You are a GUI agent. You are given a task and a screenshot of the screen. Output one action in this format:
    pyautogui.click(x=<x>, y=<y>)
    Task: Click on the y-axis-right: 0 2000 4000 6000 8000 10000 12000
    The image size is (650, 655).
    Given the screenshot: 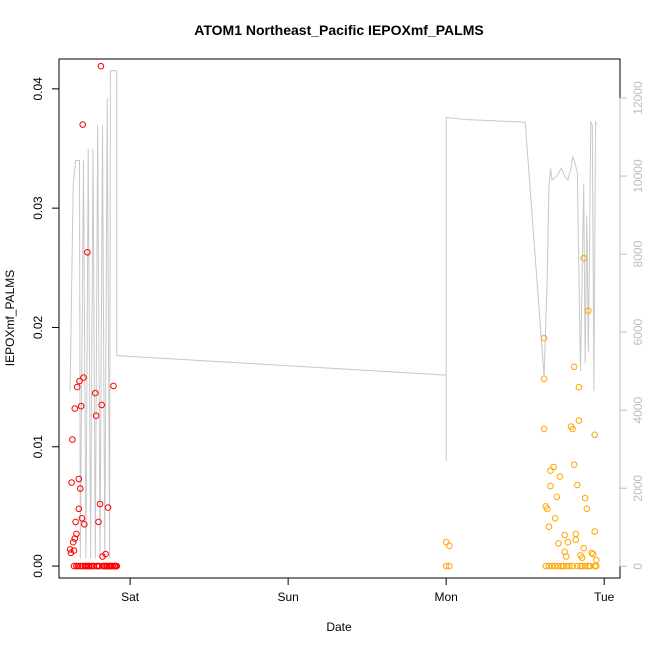 What is the action you would take?
    pyautogui.click(x=632, y=325)
    